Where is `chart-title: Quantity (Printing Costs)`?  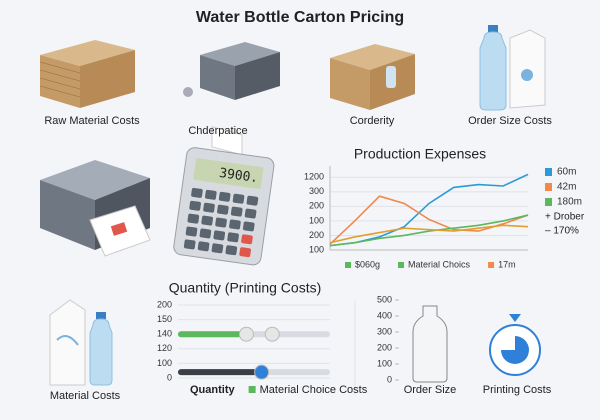 chart-title: Quantity (Printing Costs) is located at coordinates (245, 288).